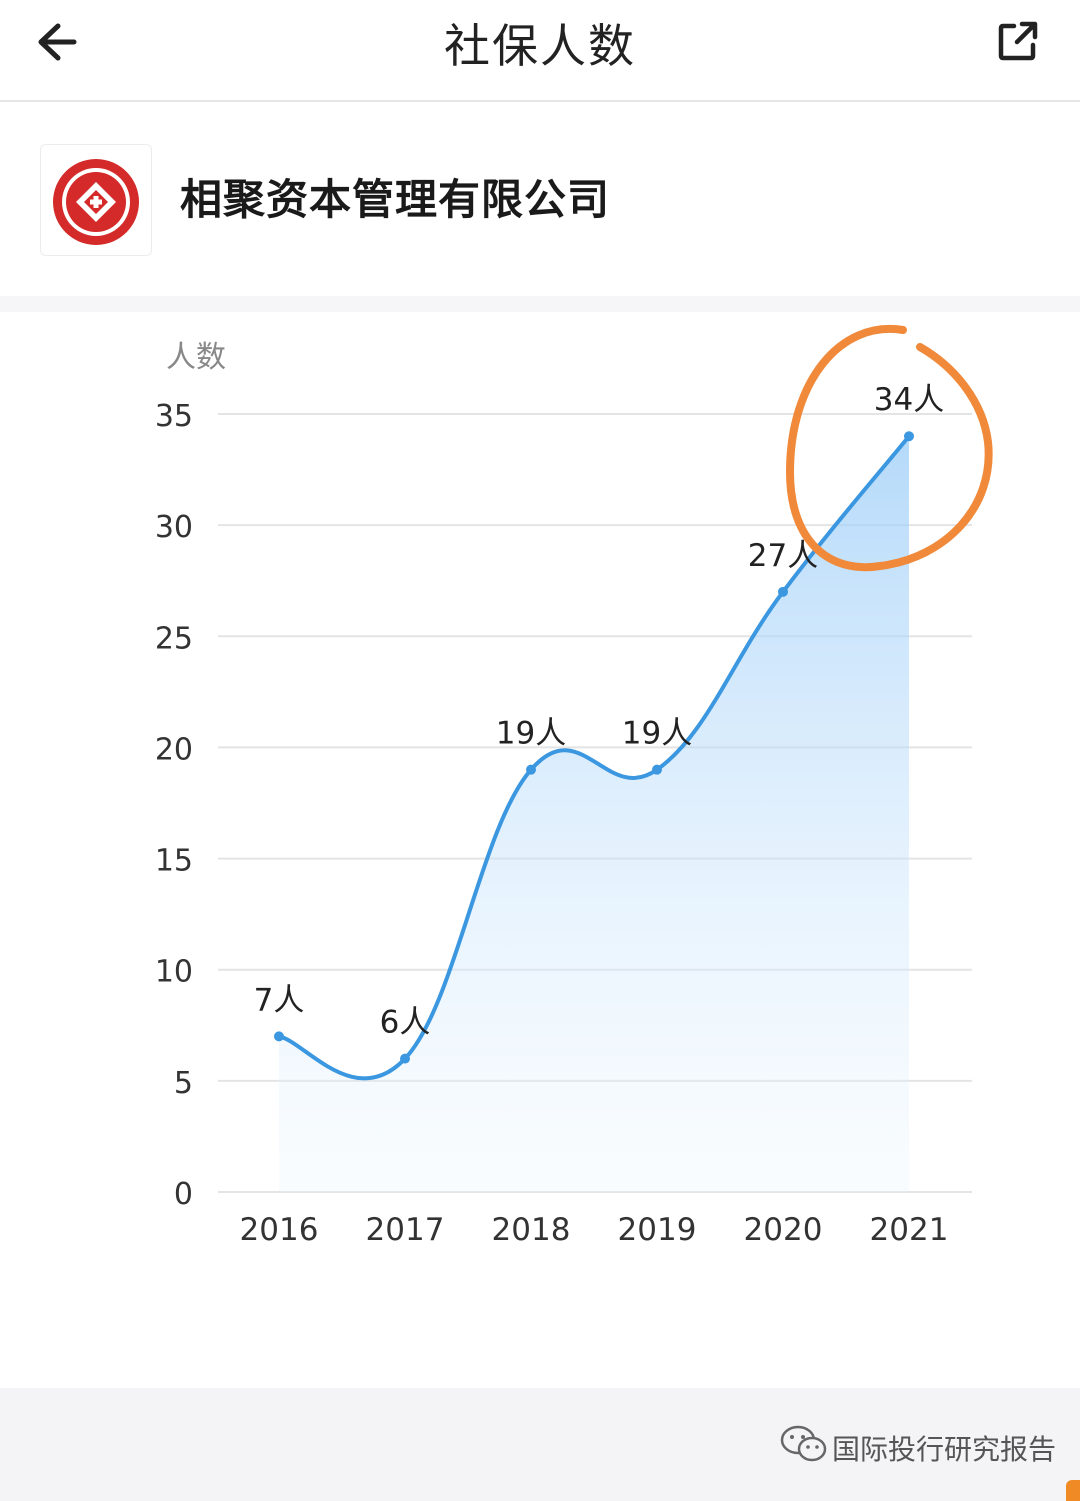  Describe the element at coordinates (183, 1083) in the screenshot. I see `y-tick-label: 5` at that location.